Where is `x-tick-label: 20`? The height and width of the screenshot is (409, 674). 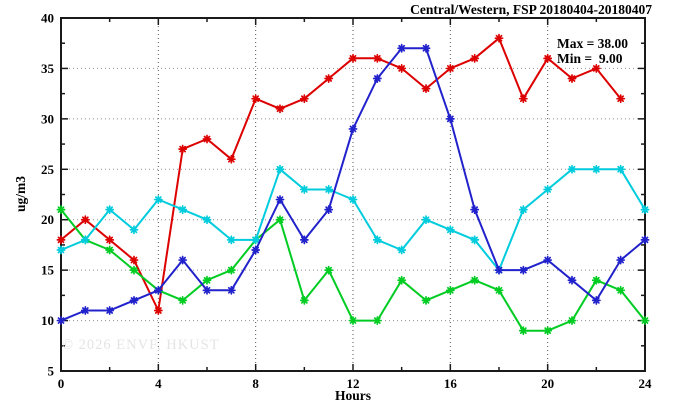
x-tick-label: 20 is located at coordinates (547, 383).